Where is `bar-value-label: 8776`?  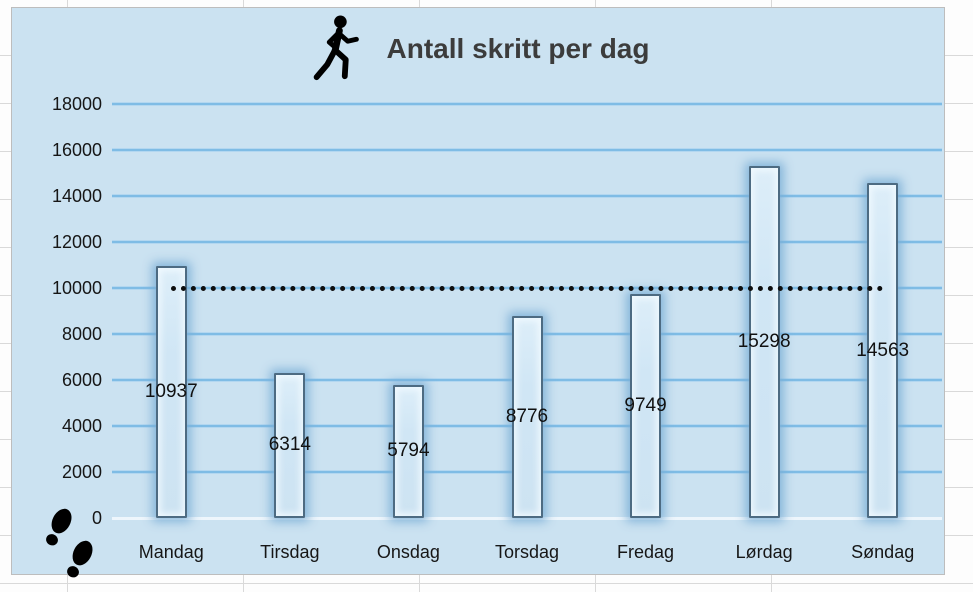
bar-value-label: 8776 is located at coordinates (527, 417).